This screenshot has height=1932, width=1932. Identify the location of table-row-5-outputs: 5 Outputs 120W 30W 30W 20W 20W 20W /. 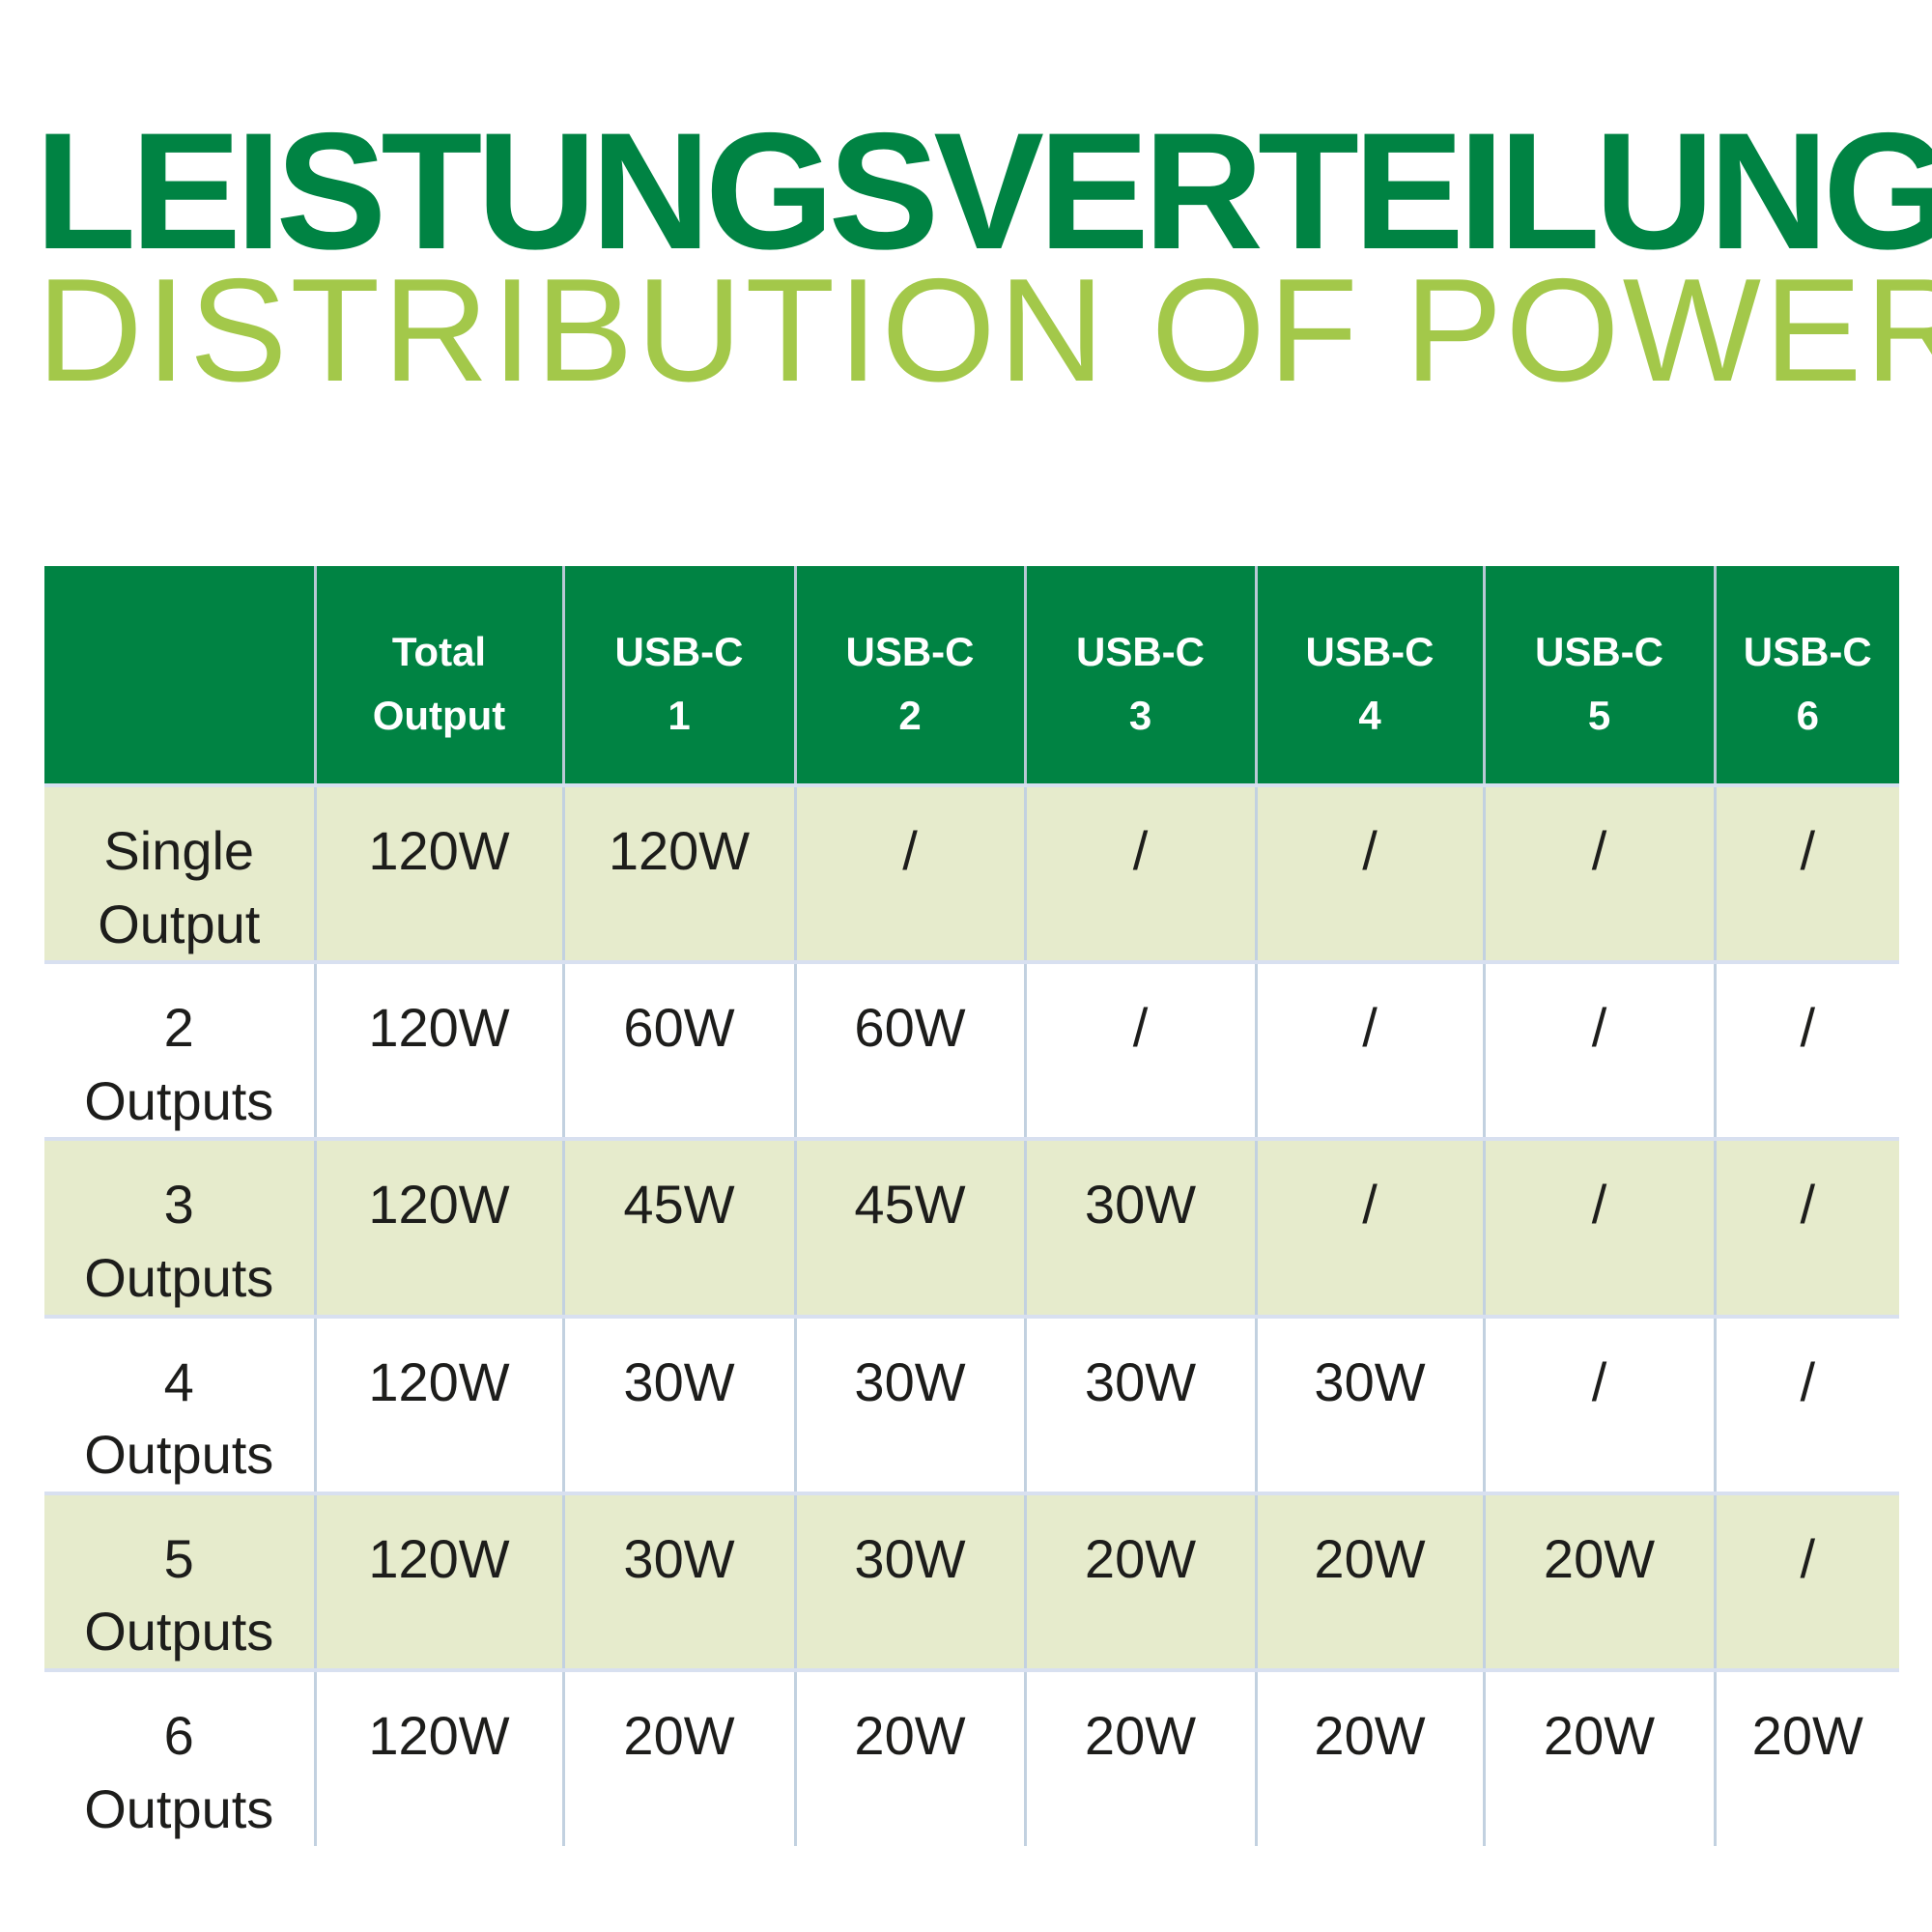
(971, 1582).